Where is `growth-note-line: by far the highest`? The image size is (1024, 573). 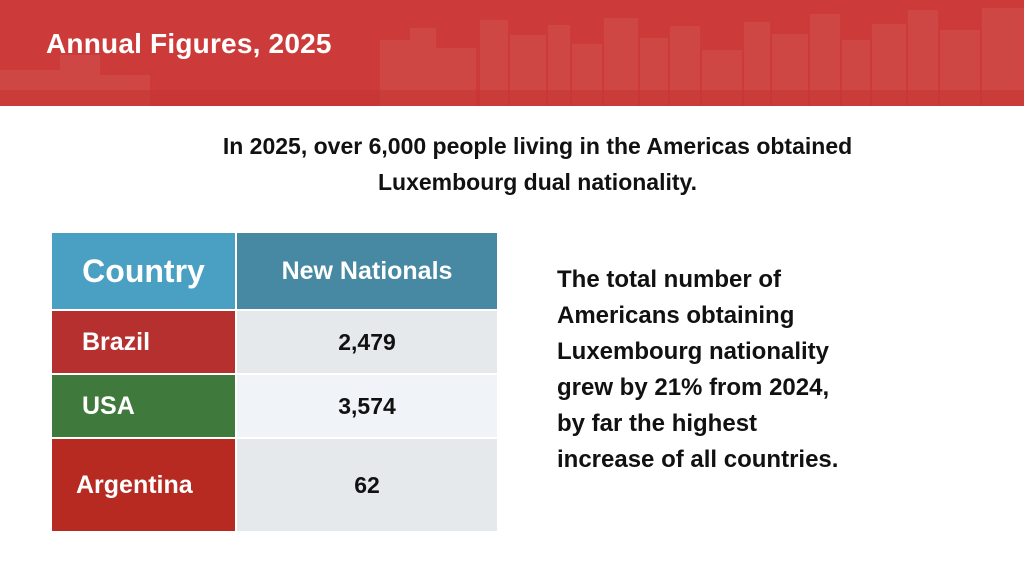 growth-note-line: by far the highest is located at coordinates (657, 423).